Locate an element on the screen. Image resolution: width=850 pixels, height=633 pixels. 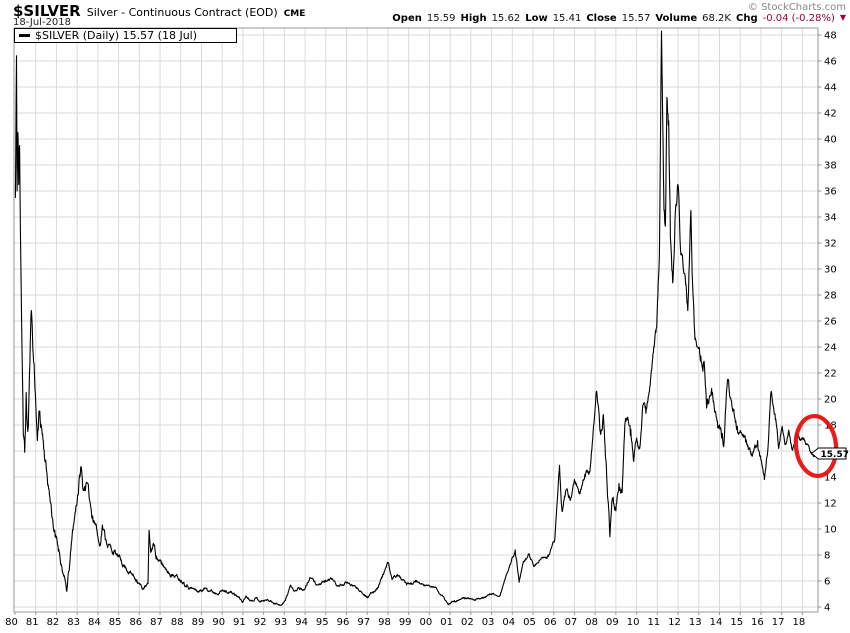
x-axis-label: 95 is located at coordinates (322, 622).